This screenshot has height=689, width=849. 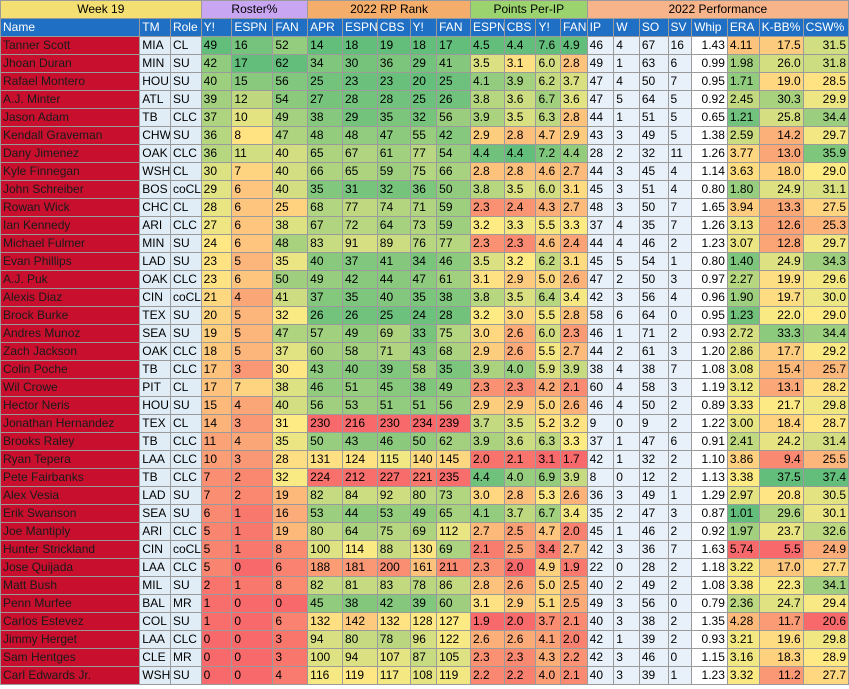 What do you see at coordinates (548, 639) in the screenshot?
I see `points-yahoo: 4.1` at bounding box center [548, 639].